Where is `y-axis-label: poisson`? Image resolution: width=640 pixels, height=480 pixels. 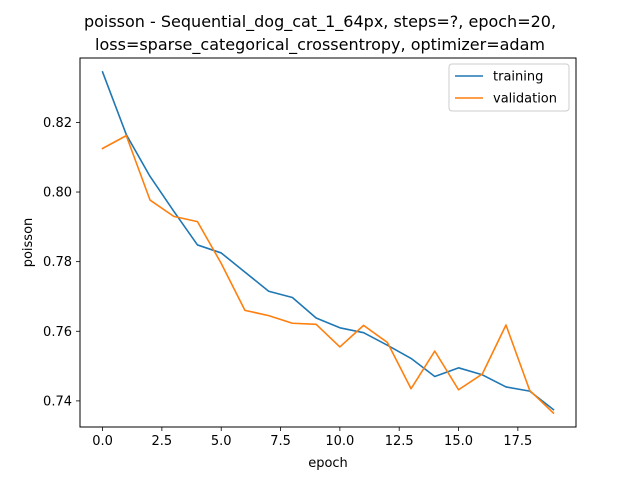 y-axis-label: poisson is located at coordinates (28, 243).